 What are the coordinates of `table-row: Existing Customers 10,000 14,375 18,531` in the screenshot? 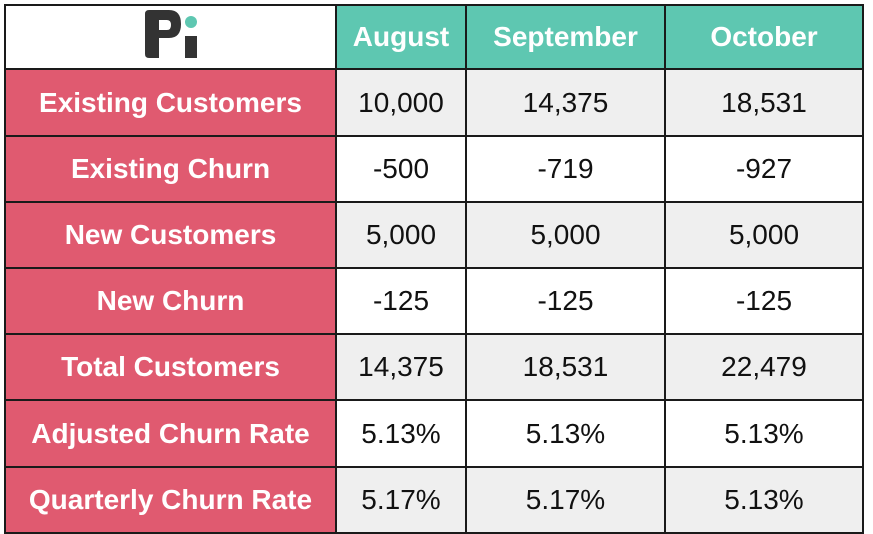 It's located at (434, 102).